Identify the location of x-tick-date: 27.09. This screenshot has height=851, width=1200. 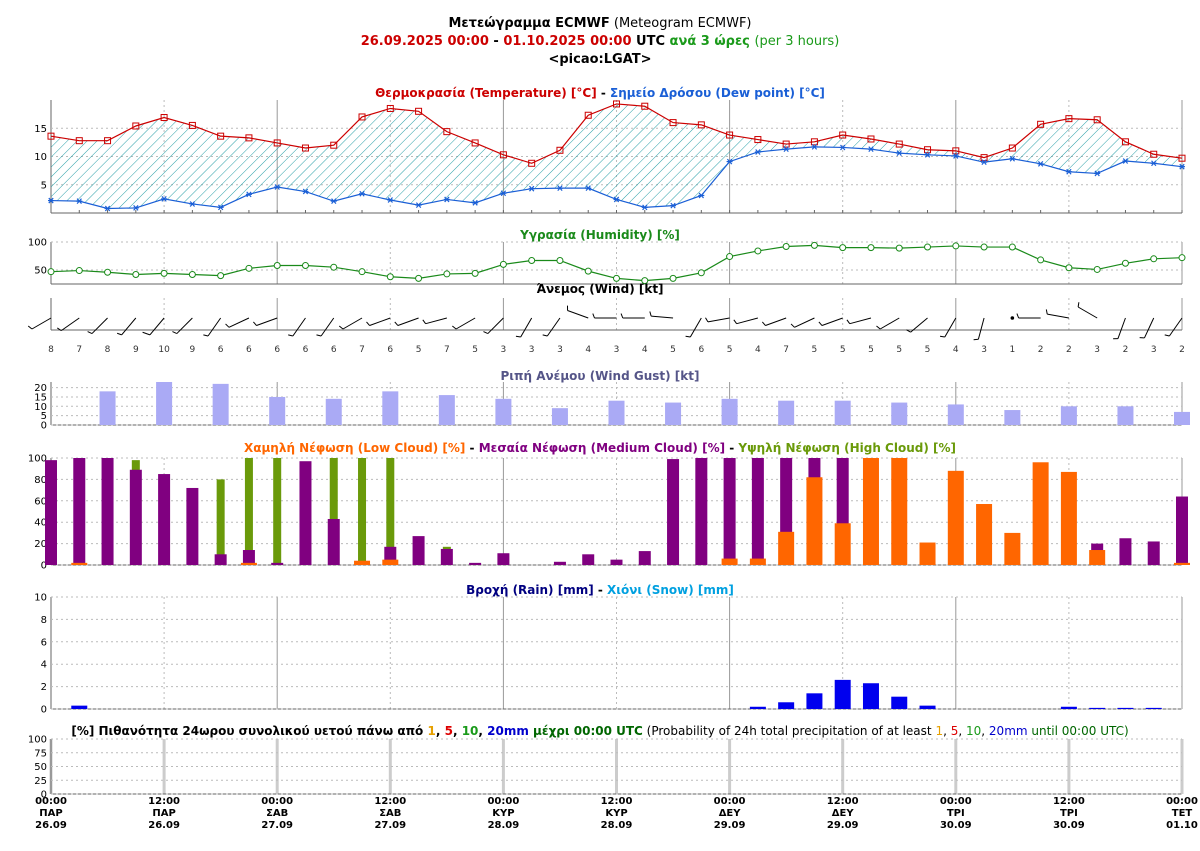
(277, 825).